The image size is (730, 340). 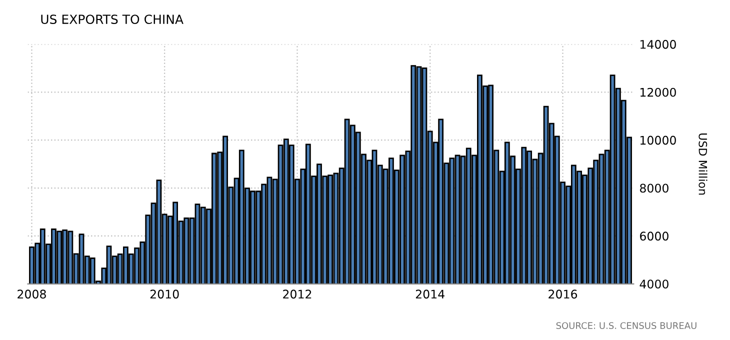 What do you see at coordinates (654, 188) in the screenshot?
I see `y-tick-label: 8000` at bounding box center [654, 188].